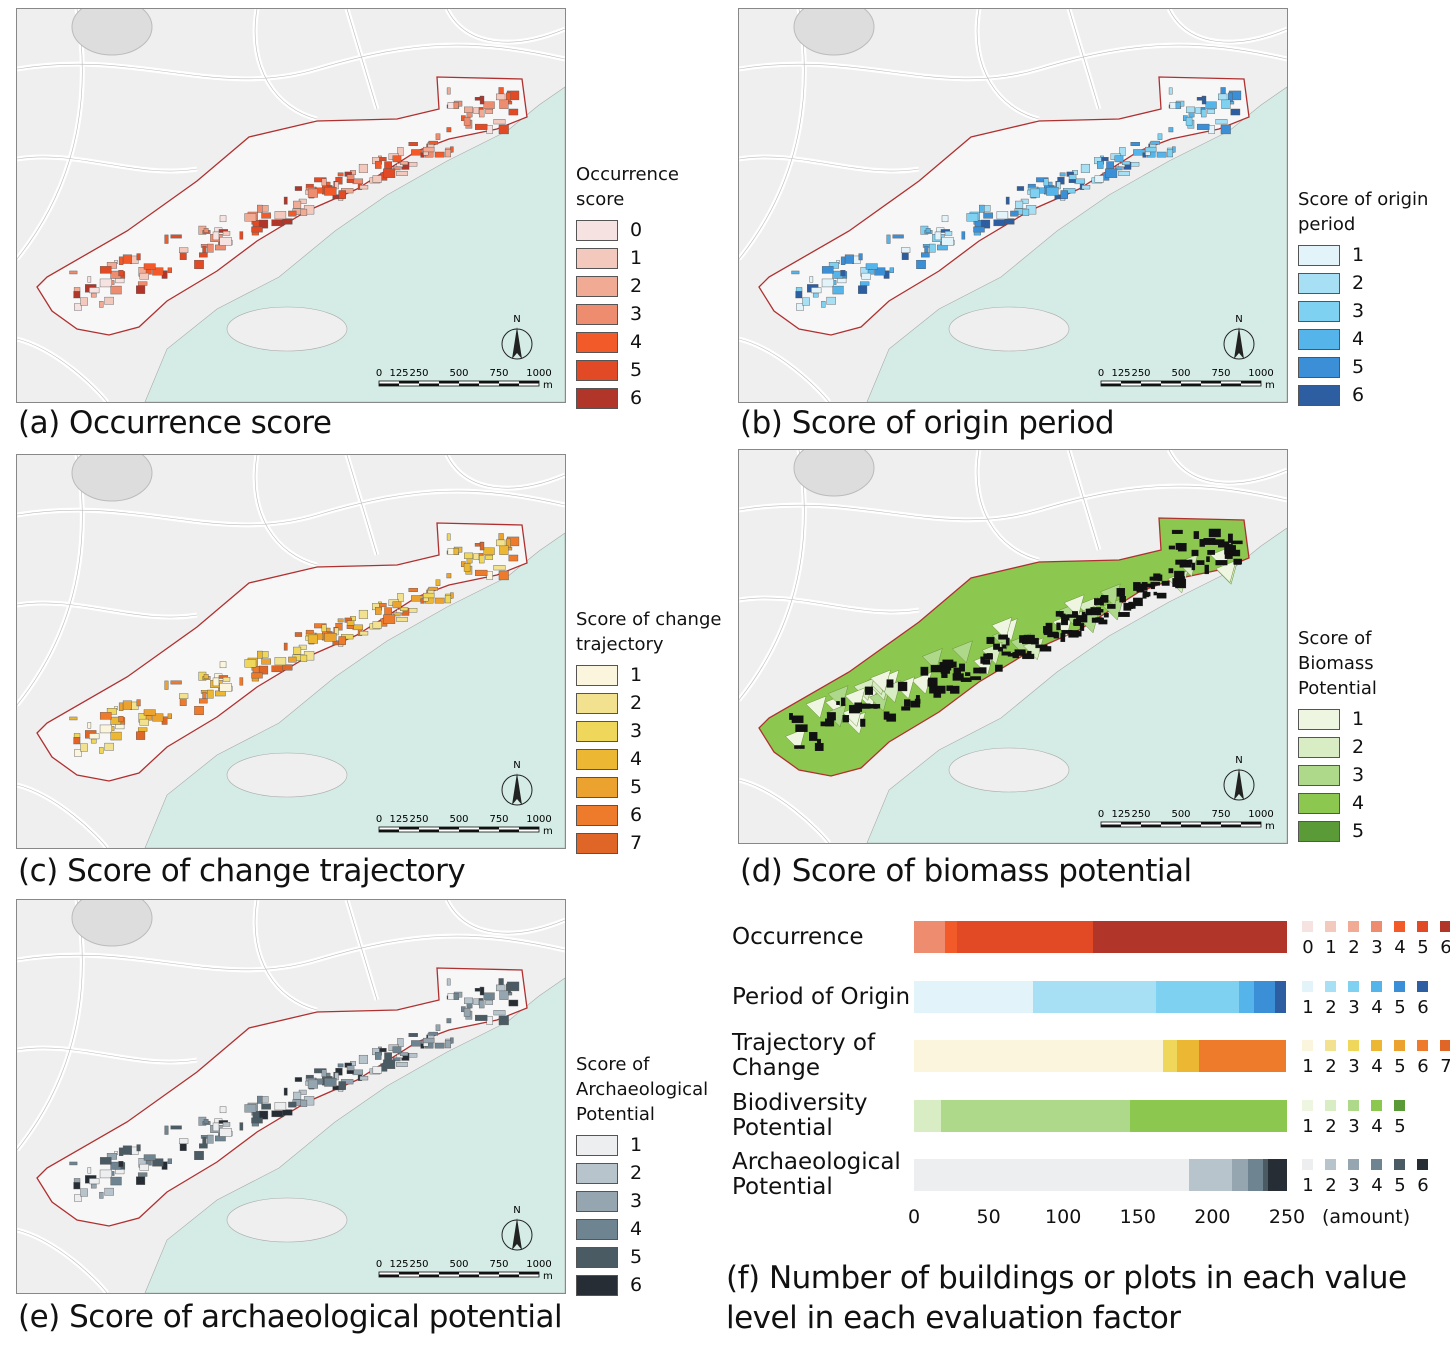  Describe the element at coordinates (651, 731) in the screenshot. I see `legend-item: 3` at that location.